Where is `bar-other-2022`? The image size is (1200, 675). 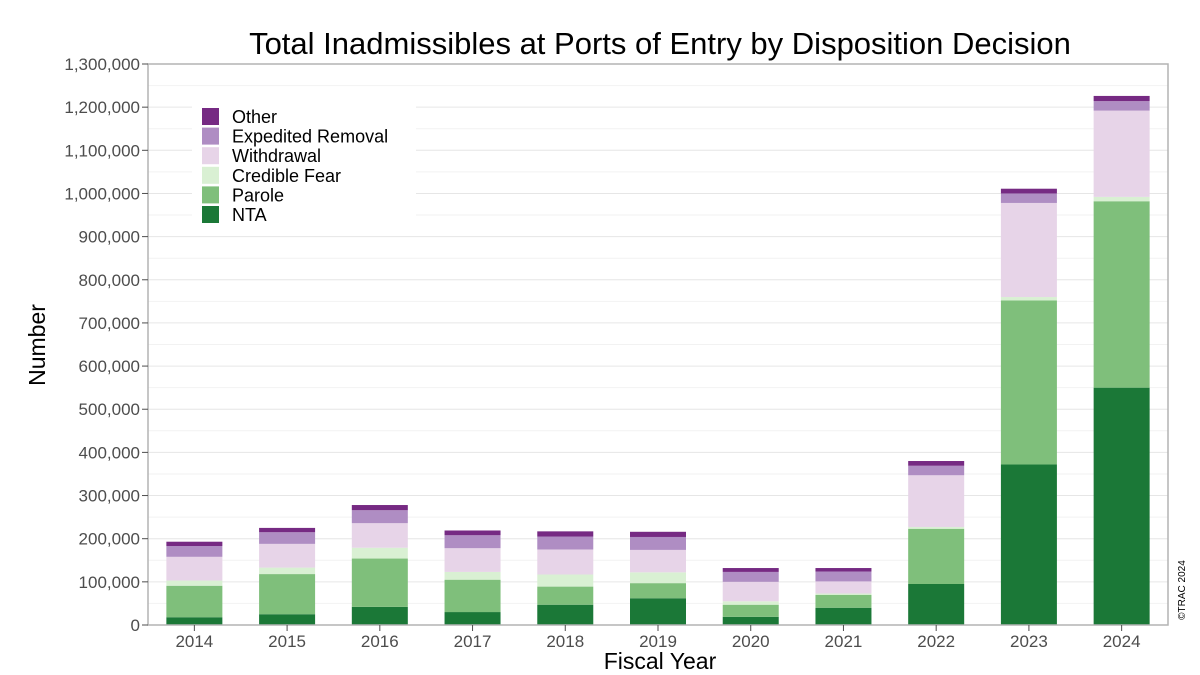 bar-other-2022 is located at coordinates (936, 463).